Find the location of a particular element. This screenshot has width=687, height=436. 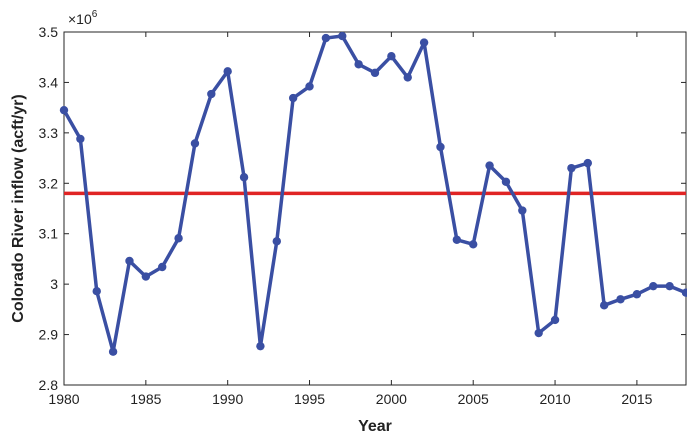

y-axis-title: Colorado River inflow (acft/yr) is located at coordinates (18, 208).